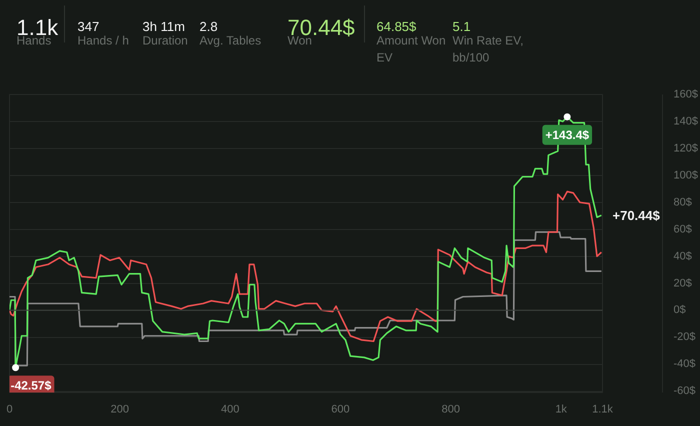 This screenshot has width=700, height=426. What do you see at coordinates (683, 256) in the screenshot?
I see `y-tick-label: 40$` at bounding box center [683, 256].